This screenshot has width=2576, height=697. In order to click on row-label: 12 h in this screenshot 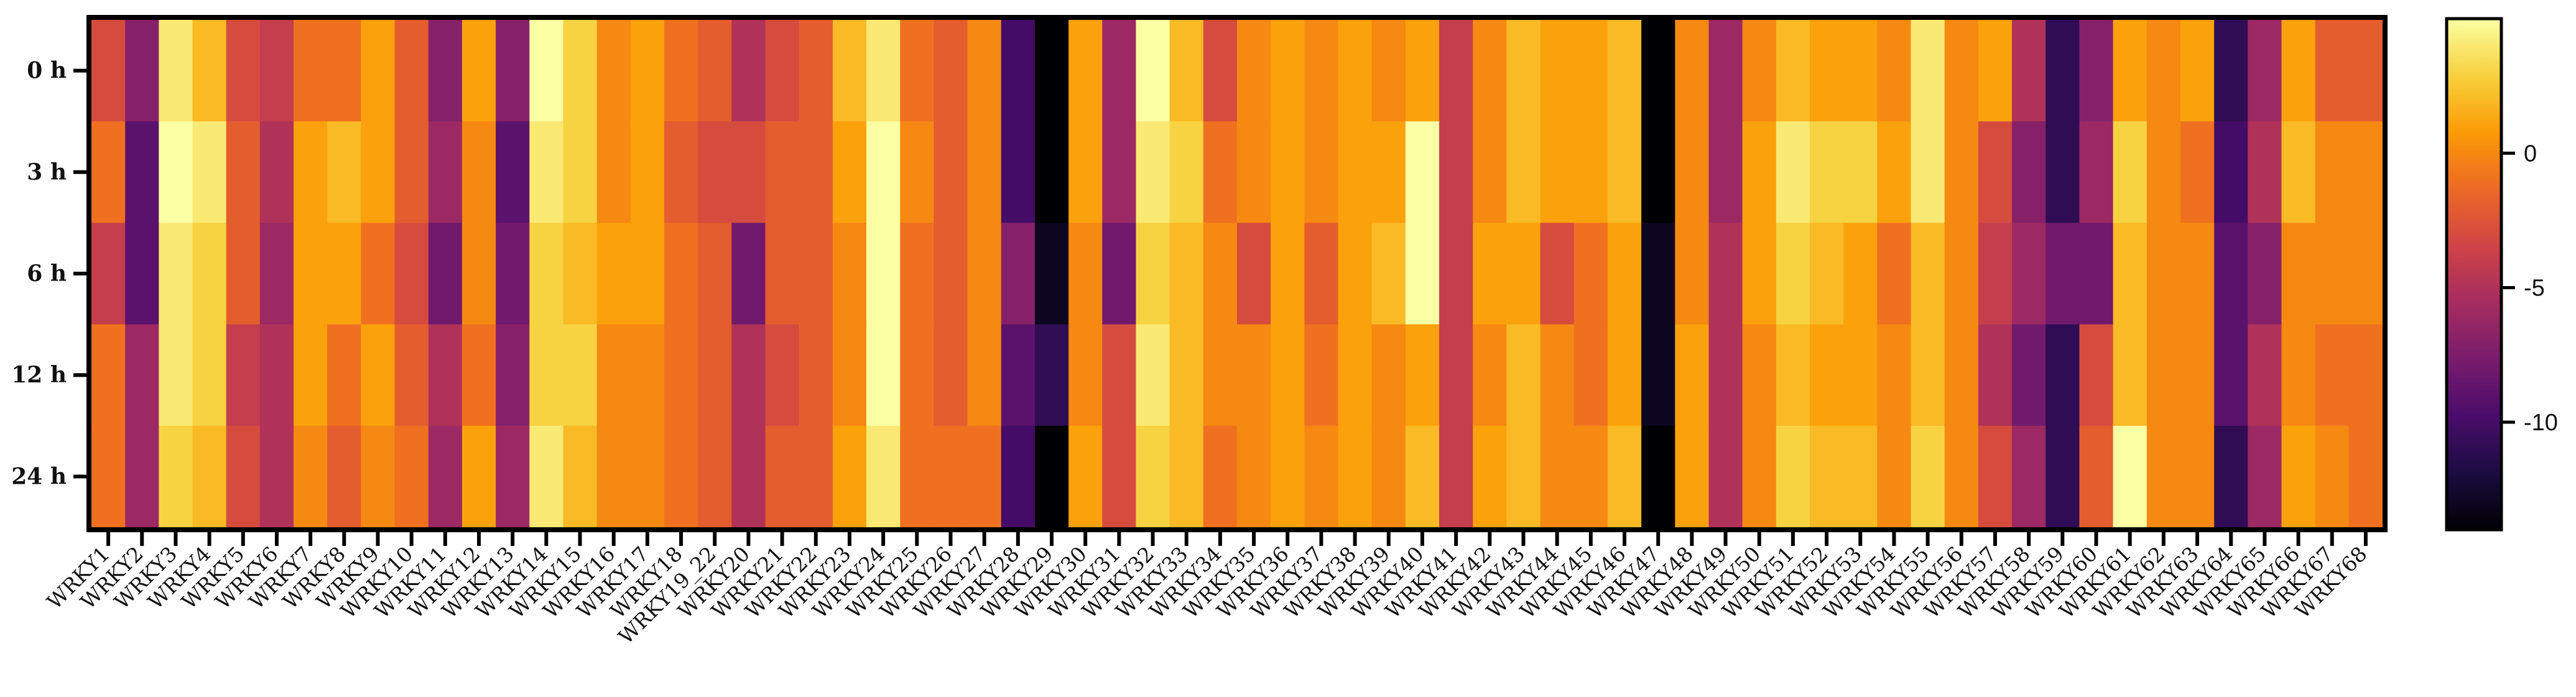, I will do `click(39, 375)`.